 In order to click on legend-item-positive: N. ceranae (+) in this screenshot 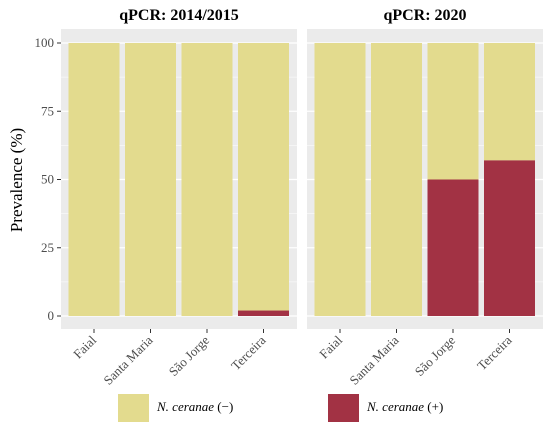, I will do `click(385, 408)`.